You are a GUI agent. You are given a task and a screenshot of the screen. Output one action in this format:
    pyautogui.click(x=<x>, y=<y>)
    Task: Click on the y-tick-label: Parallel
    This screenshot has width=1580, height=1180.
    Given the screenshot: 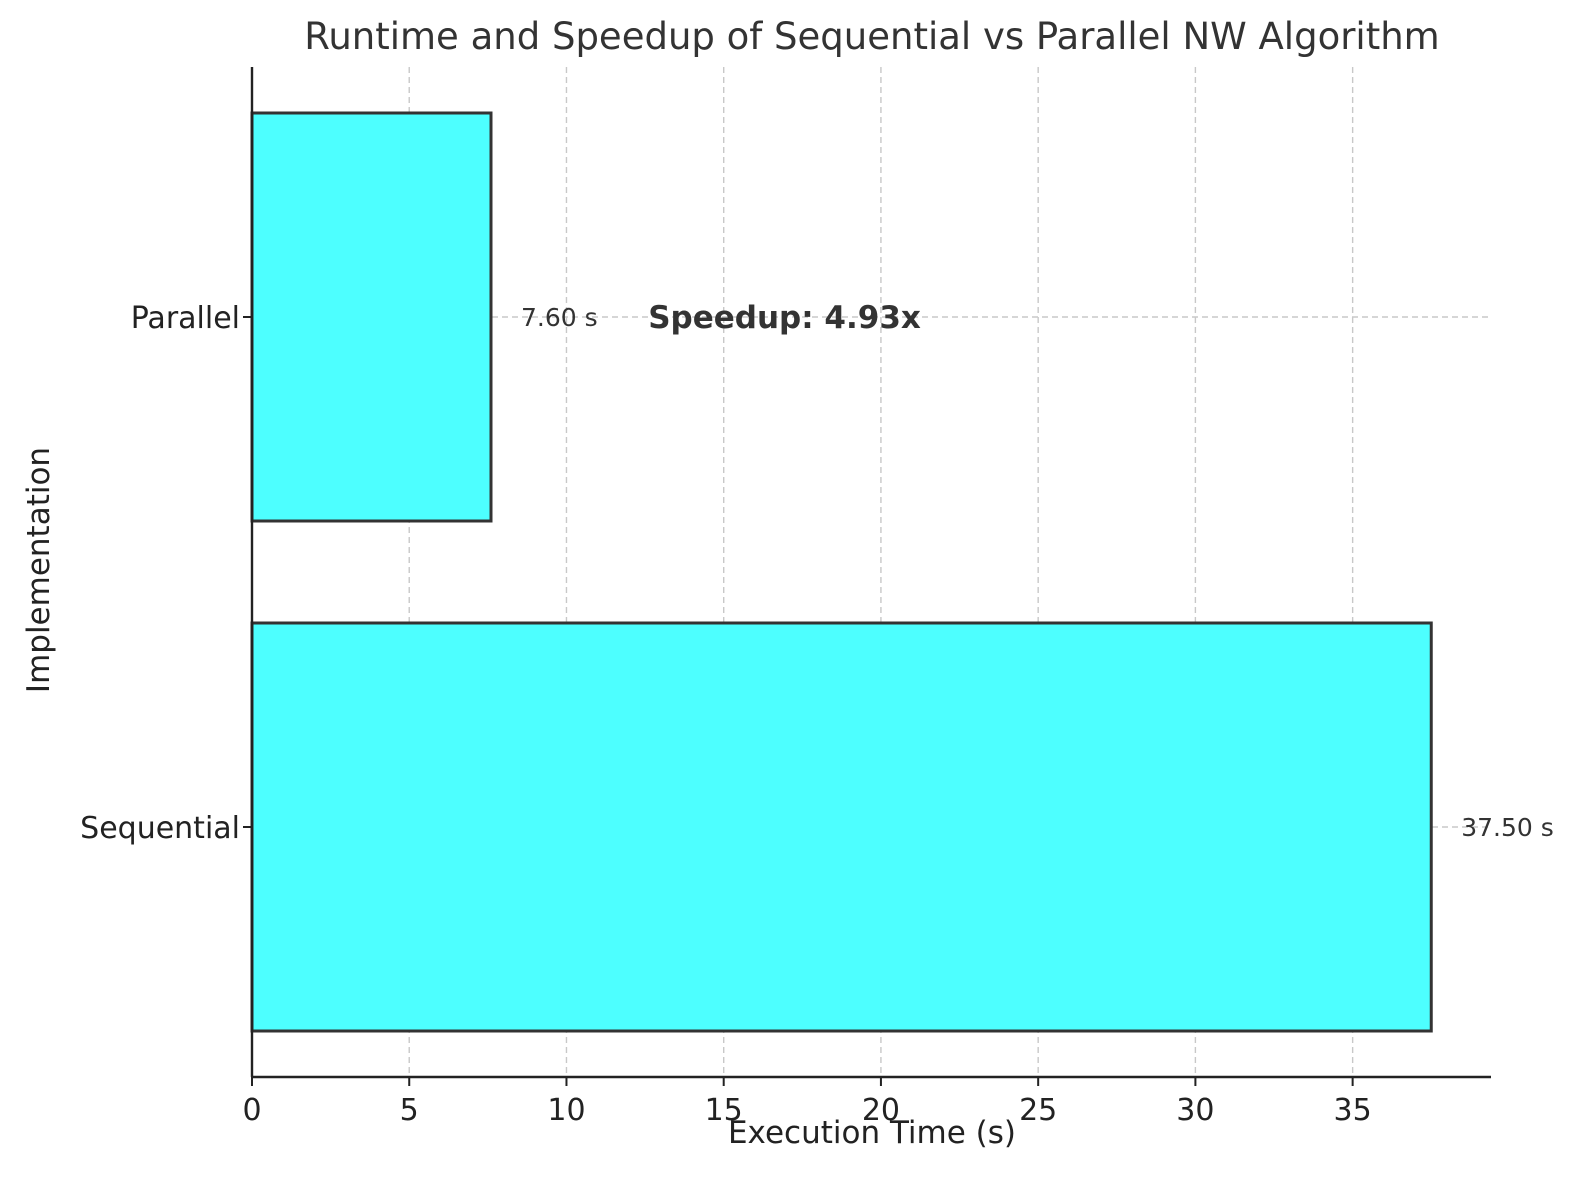 What is the action you would take?
    pyautogui.click(x=185, y=318)
    